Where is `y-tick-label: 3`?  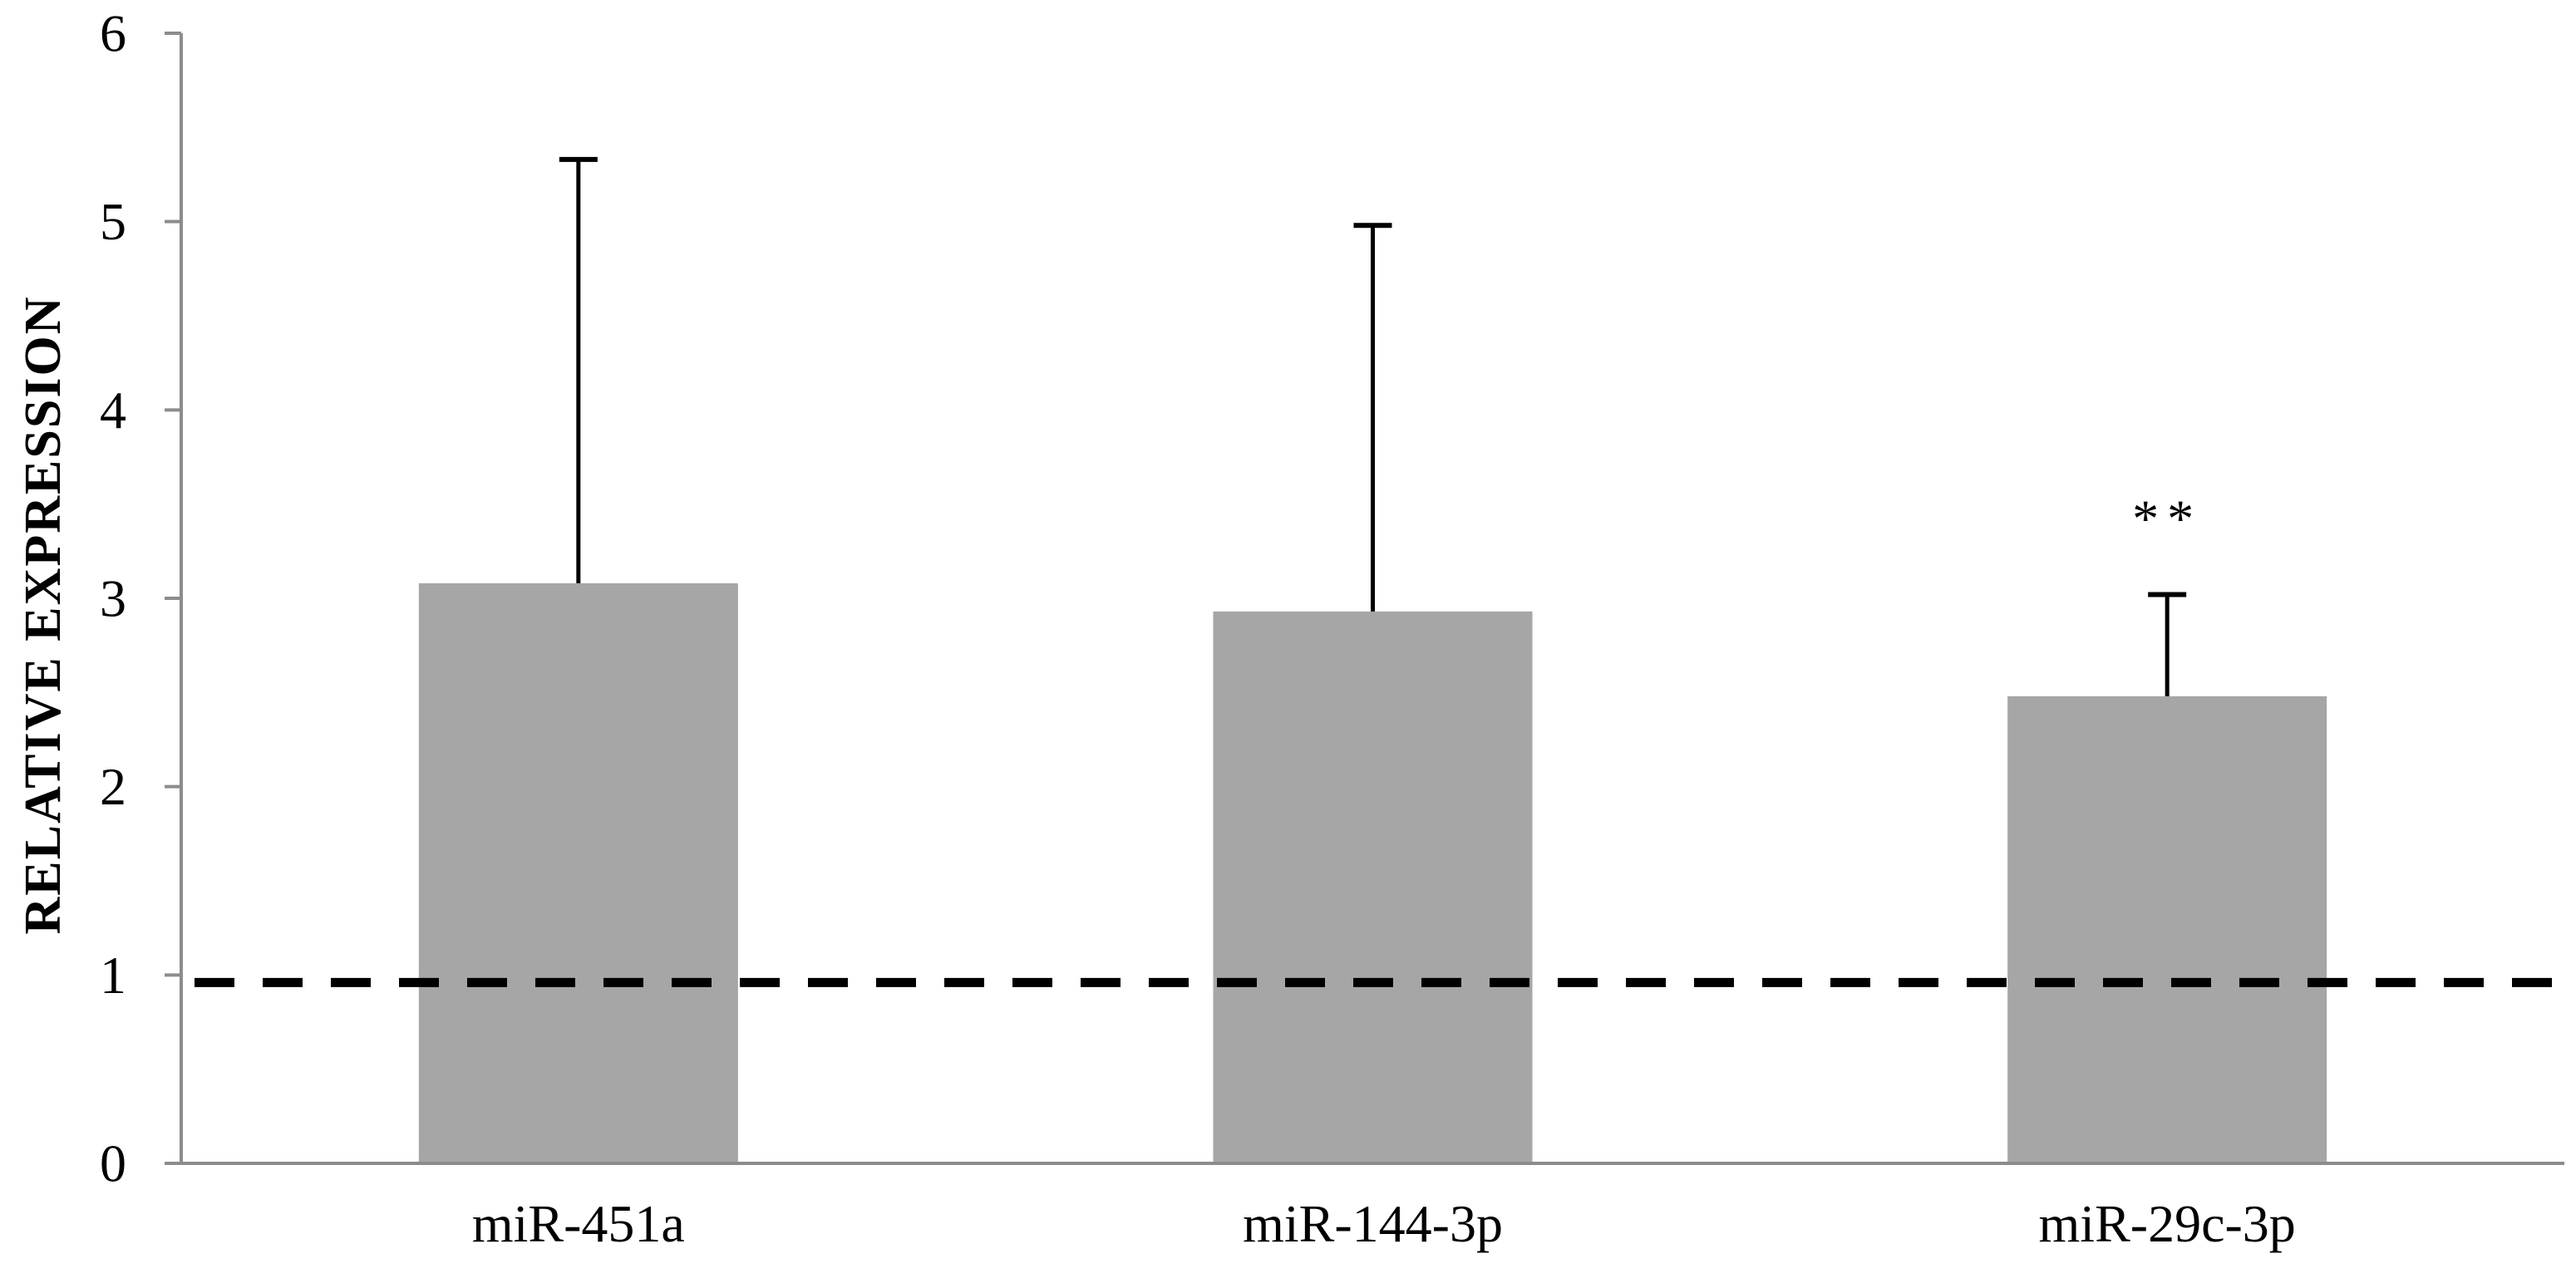
y-tick-label: 3 is located at coordinates (113, 598).